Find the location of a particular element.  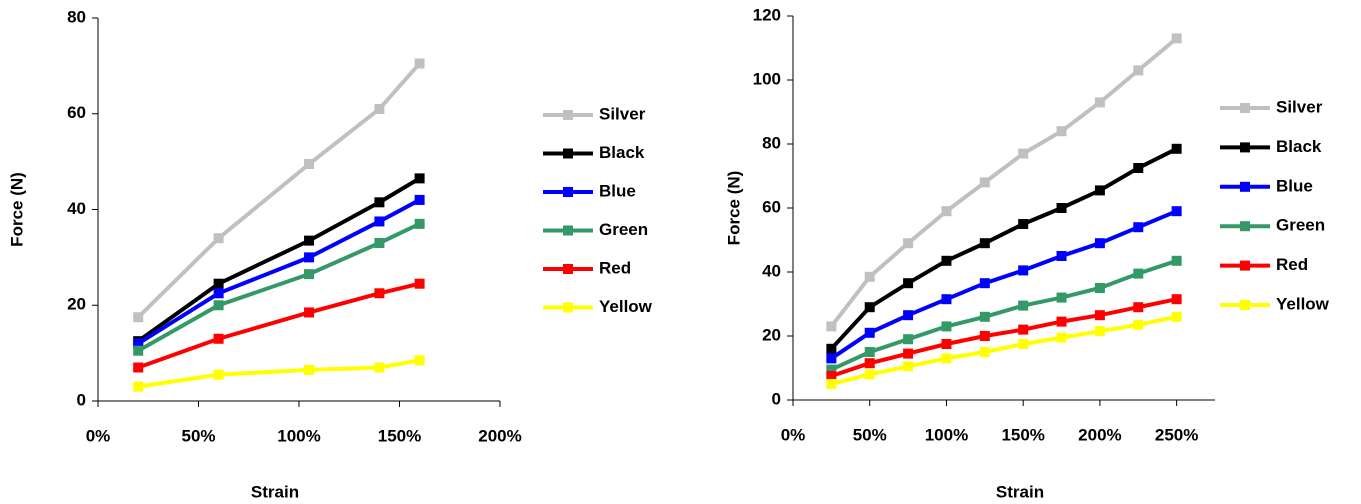

y-tick-label: 80 is located at coordinates (76, 16).